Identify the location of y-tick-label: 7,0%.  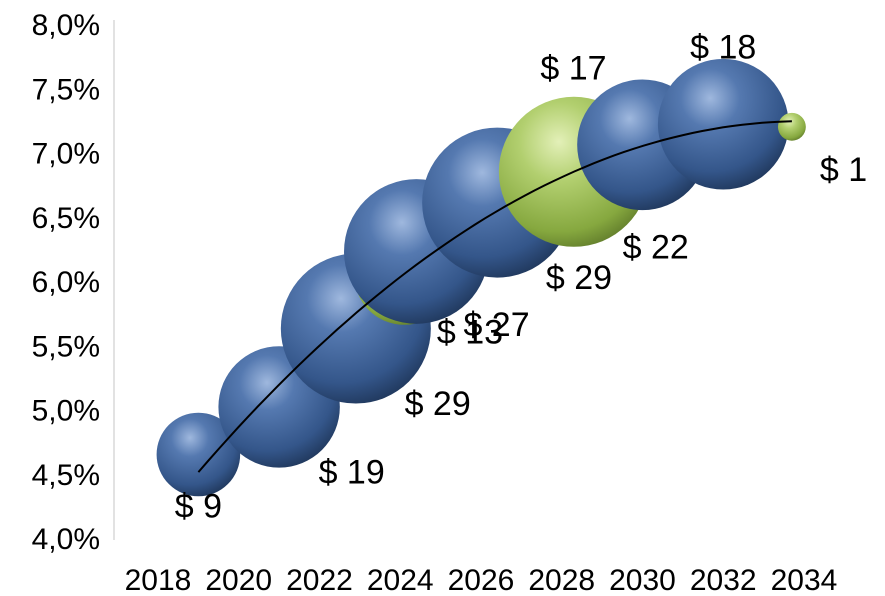
(66, 154).